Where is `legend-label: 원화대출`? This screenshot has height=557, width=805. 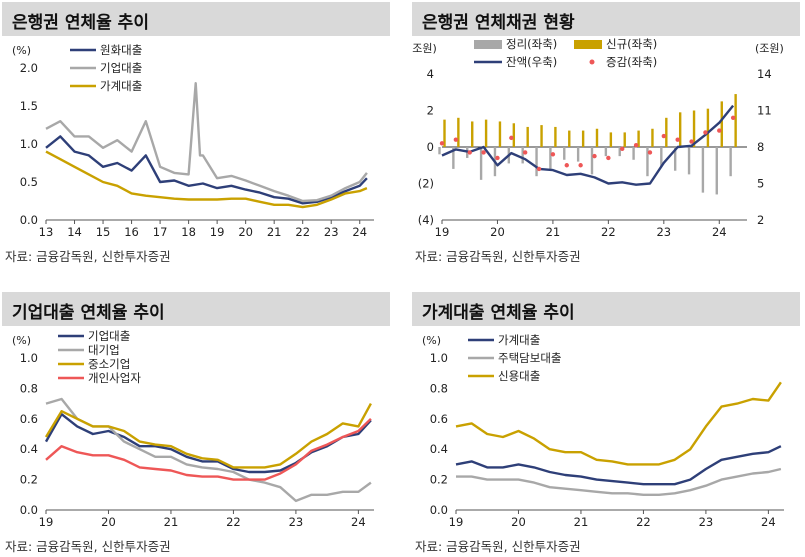
legend-label: 원화대출 is located at coordinates (121, 50).